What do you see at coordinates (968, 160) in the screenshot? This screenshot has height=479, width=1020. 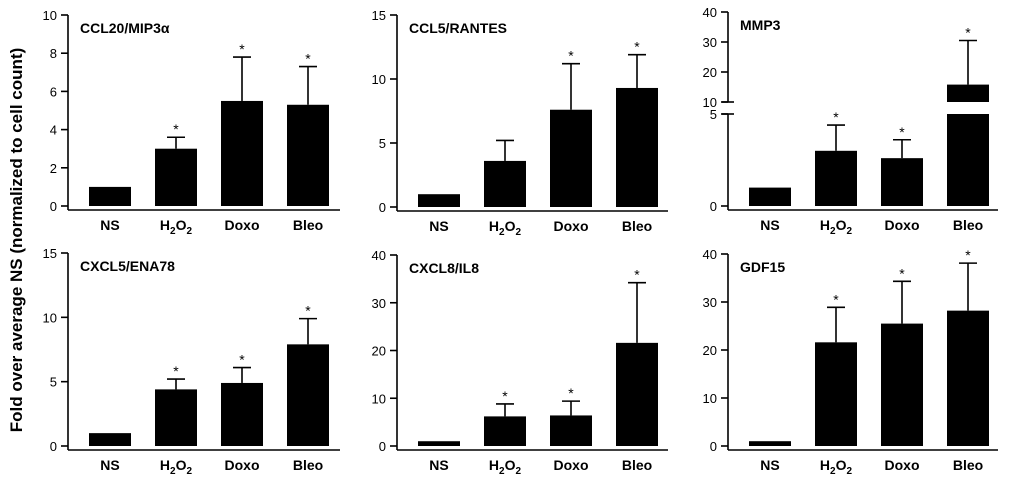 I see `bar-bleo-lower` at bounding box center [968, 160].